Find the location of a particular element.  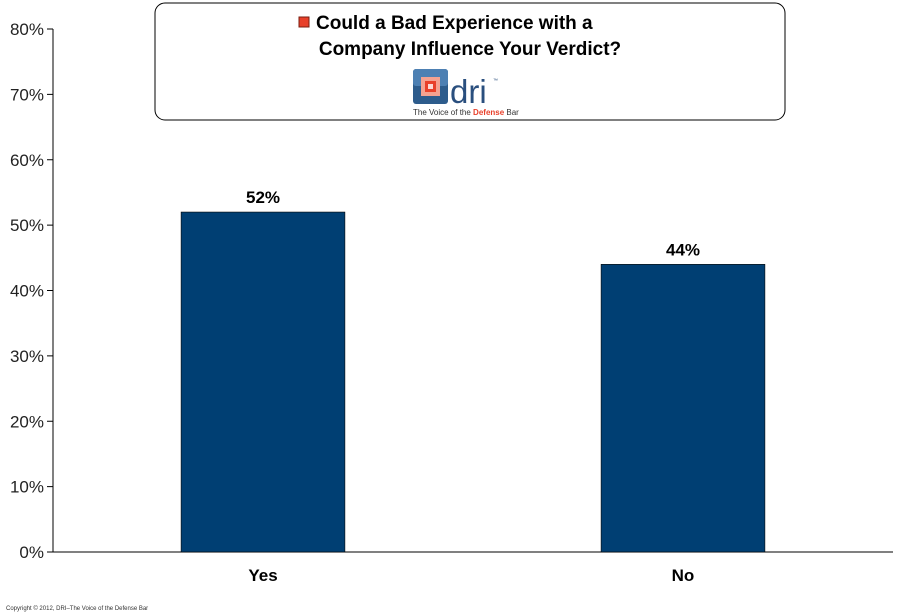

logo-trademark: ™ is located at coordinates (495, 81).